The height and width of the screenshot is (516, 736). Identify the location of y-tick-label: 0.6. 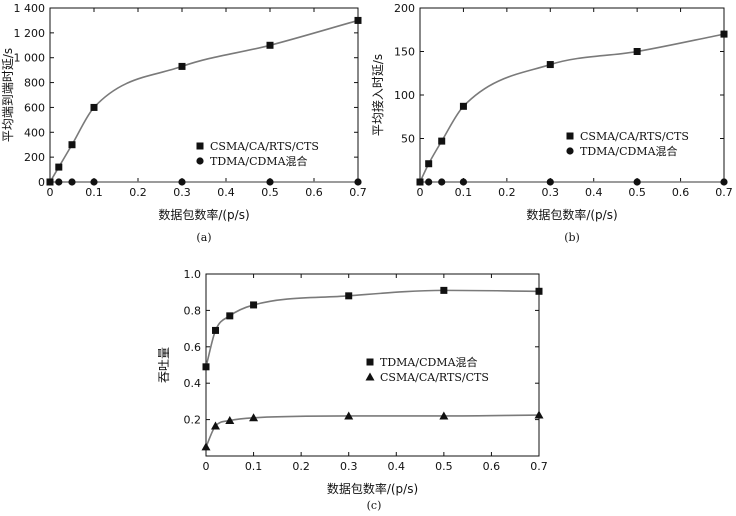
(193, 347).